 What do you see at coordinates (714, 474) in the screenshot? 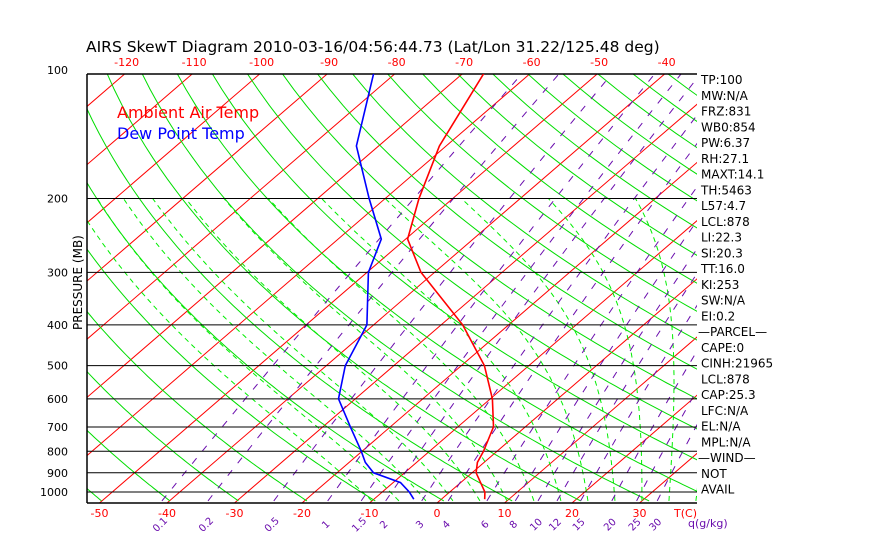
I see `stat-item: NOT` at bounding box center [714, 474].